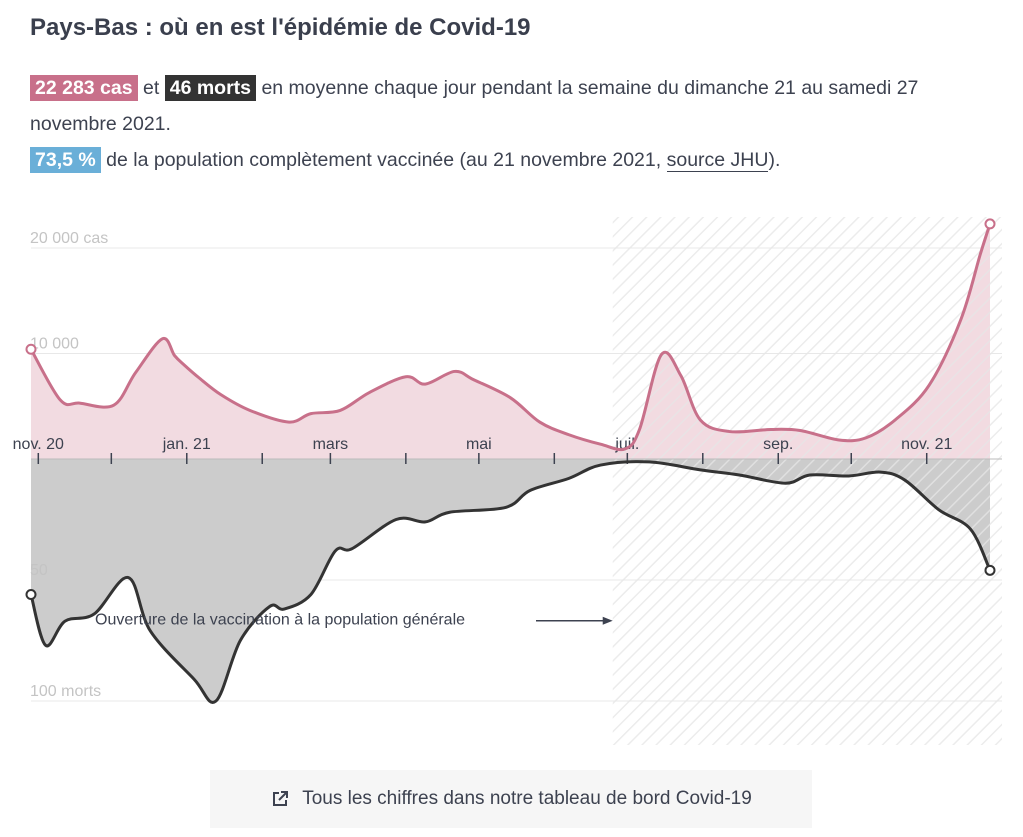  What do you see at coordinates (210, 88) in the screenshot?
I see `deaths-badge: 46 morts` at bounding box center [210, 88].